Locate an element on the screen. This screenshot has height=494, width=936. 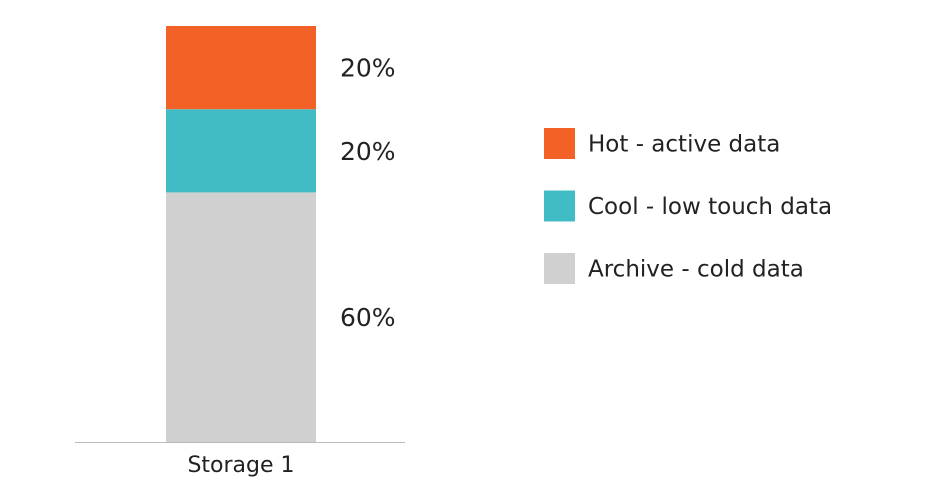
legend-label: Hot - active data is located at coordinates (684, 145).